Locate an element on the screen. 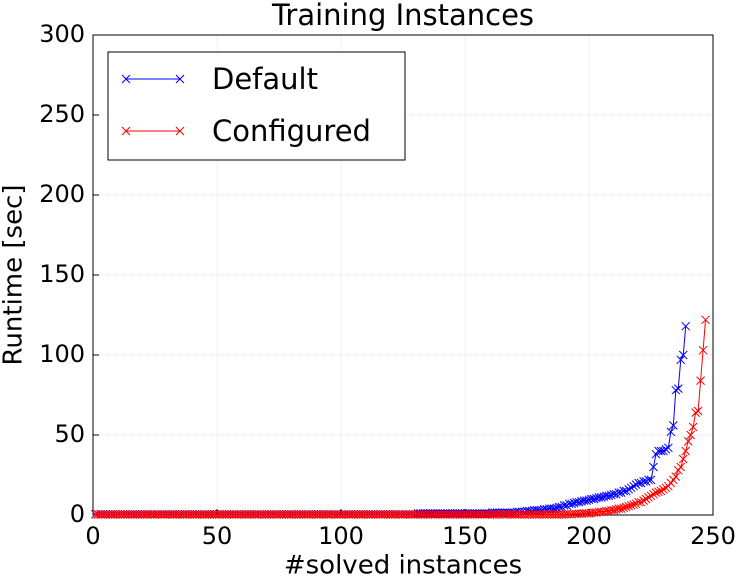 This screenshot has width=738, height=585. x-tick-label: 0 is located at coordinates (92, 536).